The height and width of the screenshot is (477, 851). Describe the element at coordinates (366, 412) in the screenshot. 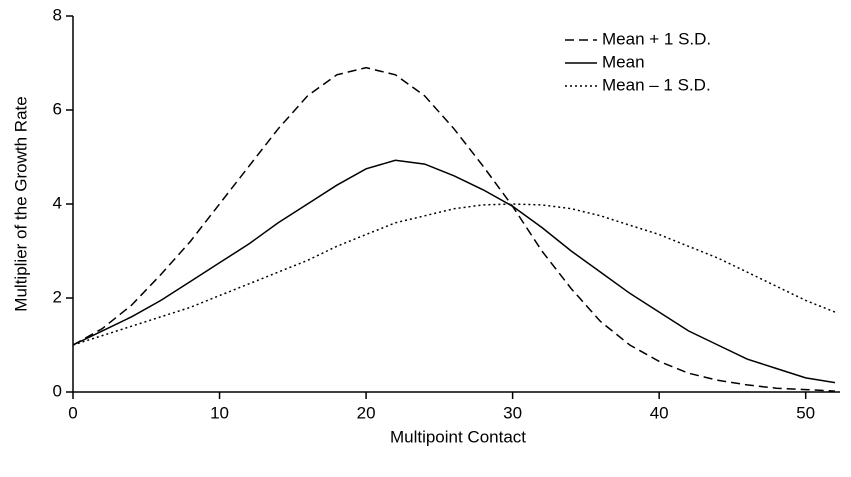

I see `x-tick-label: 20` at that location.